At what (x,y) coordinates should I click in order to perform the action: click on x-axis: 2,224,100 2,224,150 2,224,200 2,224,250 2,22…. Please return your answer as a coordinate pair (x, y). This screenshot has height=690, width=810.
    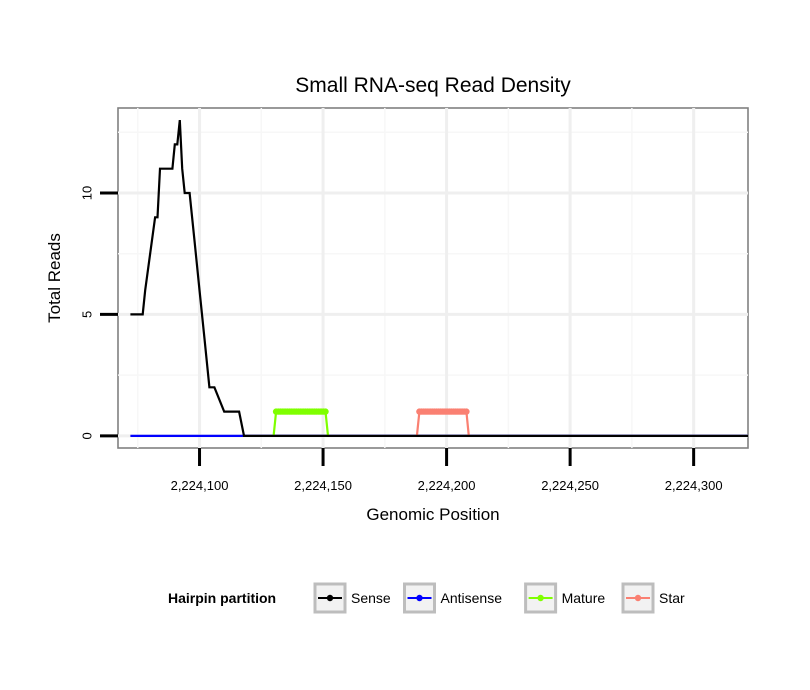
    Looking at the image, I should click on (447, 470).